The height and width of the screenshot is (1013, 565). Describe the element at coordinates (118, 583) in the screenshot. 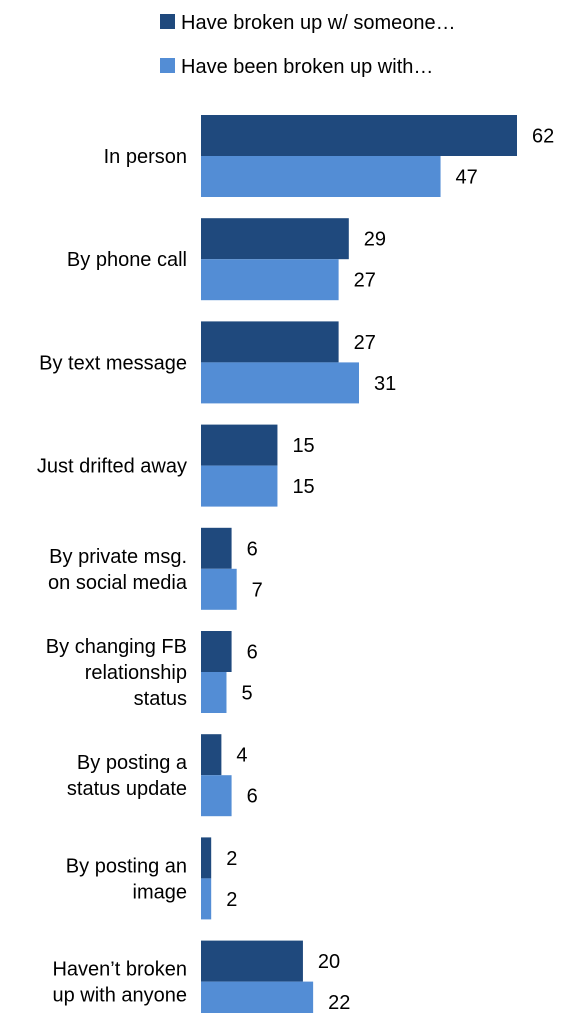

I see `category-label: on social media` at that location.